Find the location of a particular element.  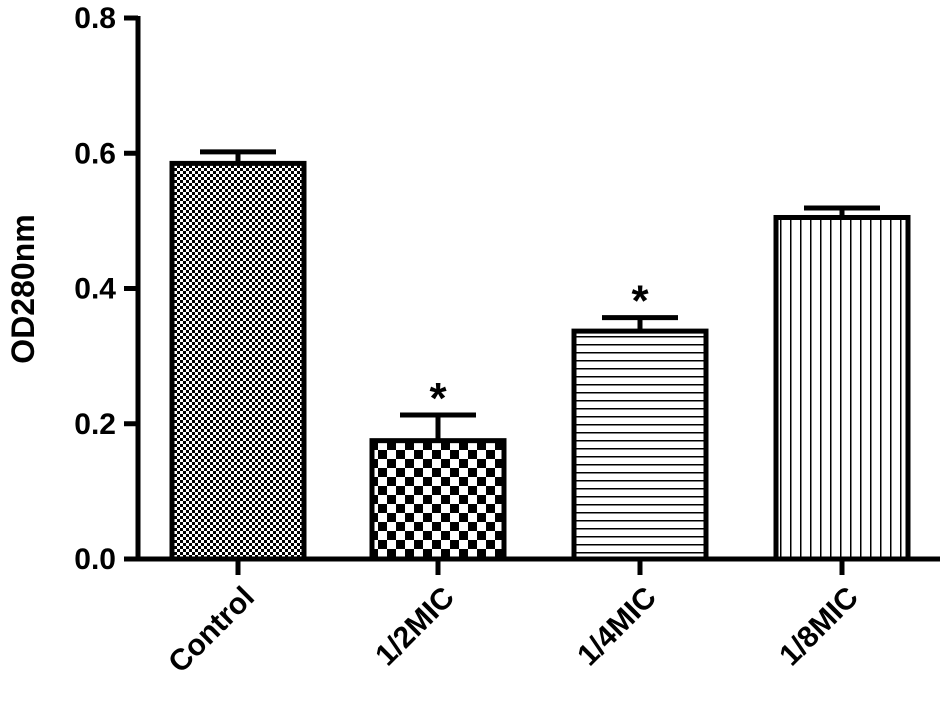

y-tick-label: 0.0 is located at coordinates (95, 559).